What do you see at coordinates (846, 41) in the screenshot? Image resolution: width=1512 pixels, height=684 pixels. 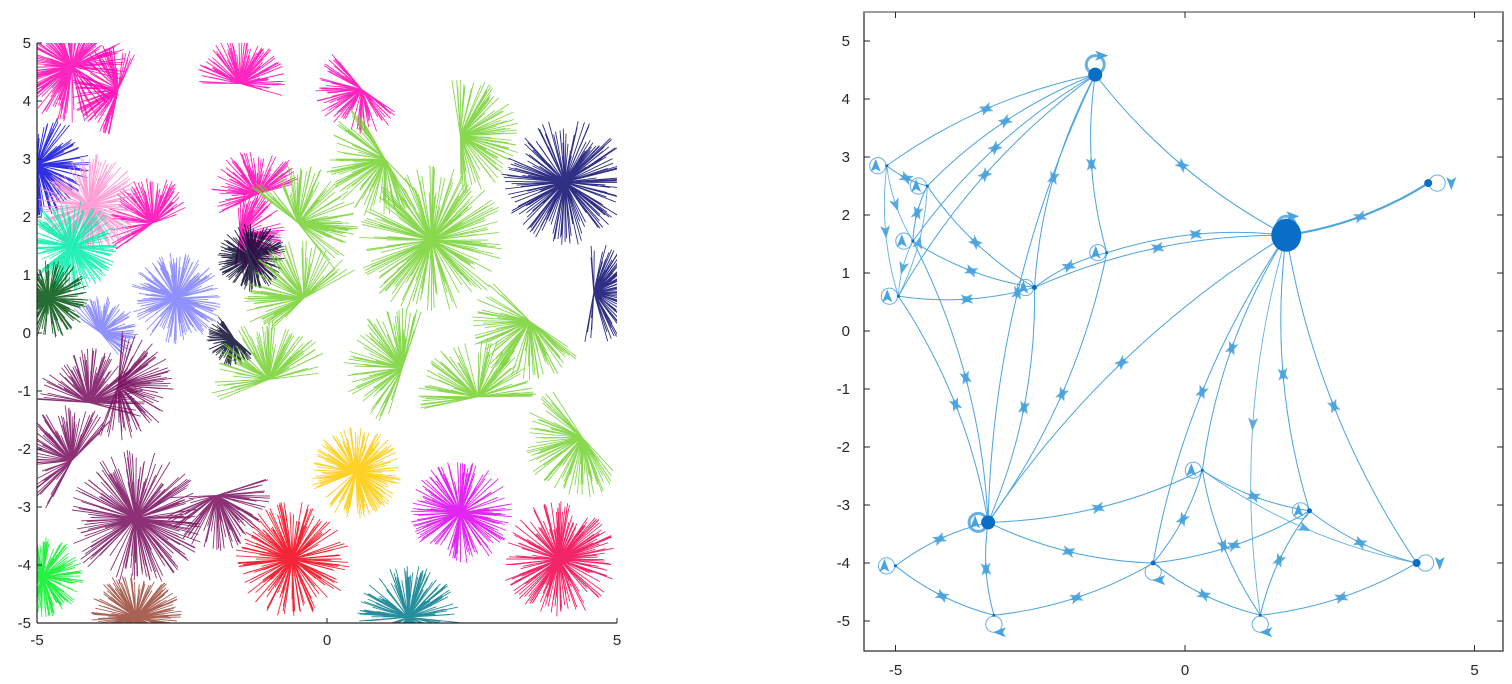 I see `y-tick-label: 5` at bounding box center [846, 41].